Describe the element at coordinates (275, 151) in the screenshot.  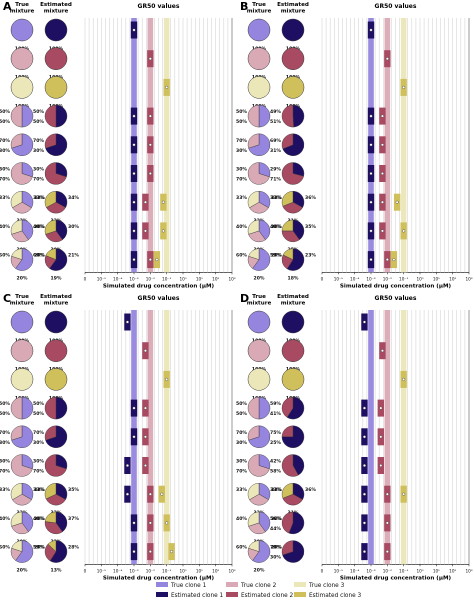
I see `pie-label: 31%` at that location.